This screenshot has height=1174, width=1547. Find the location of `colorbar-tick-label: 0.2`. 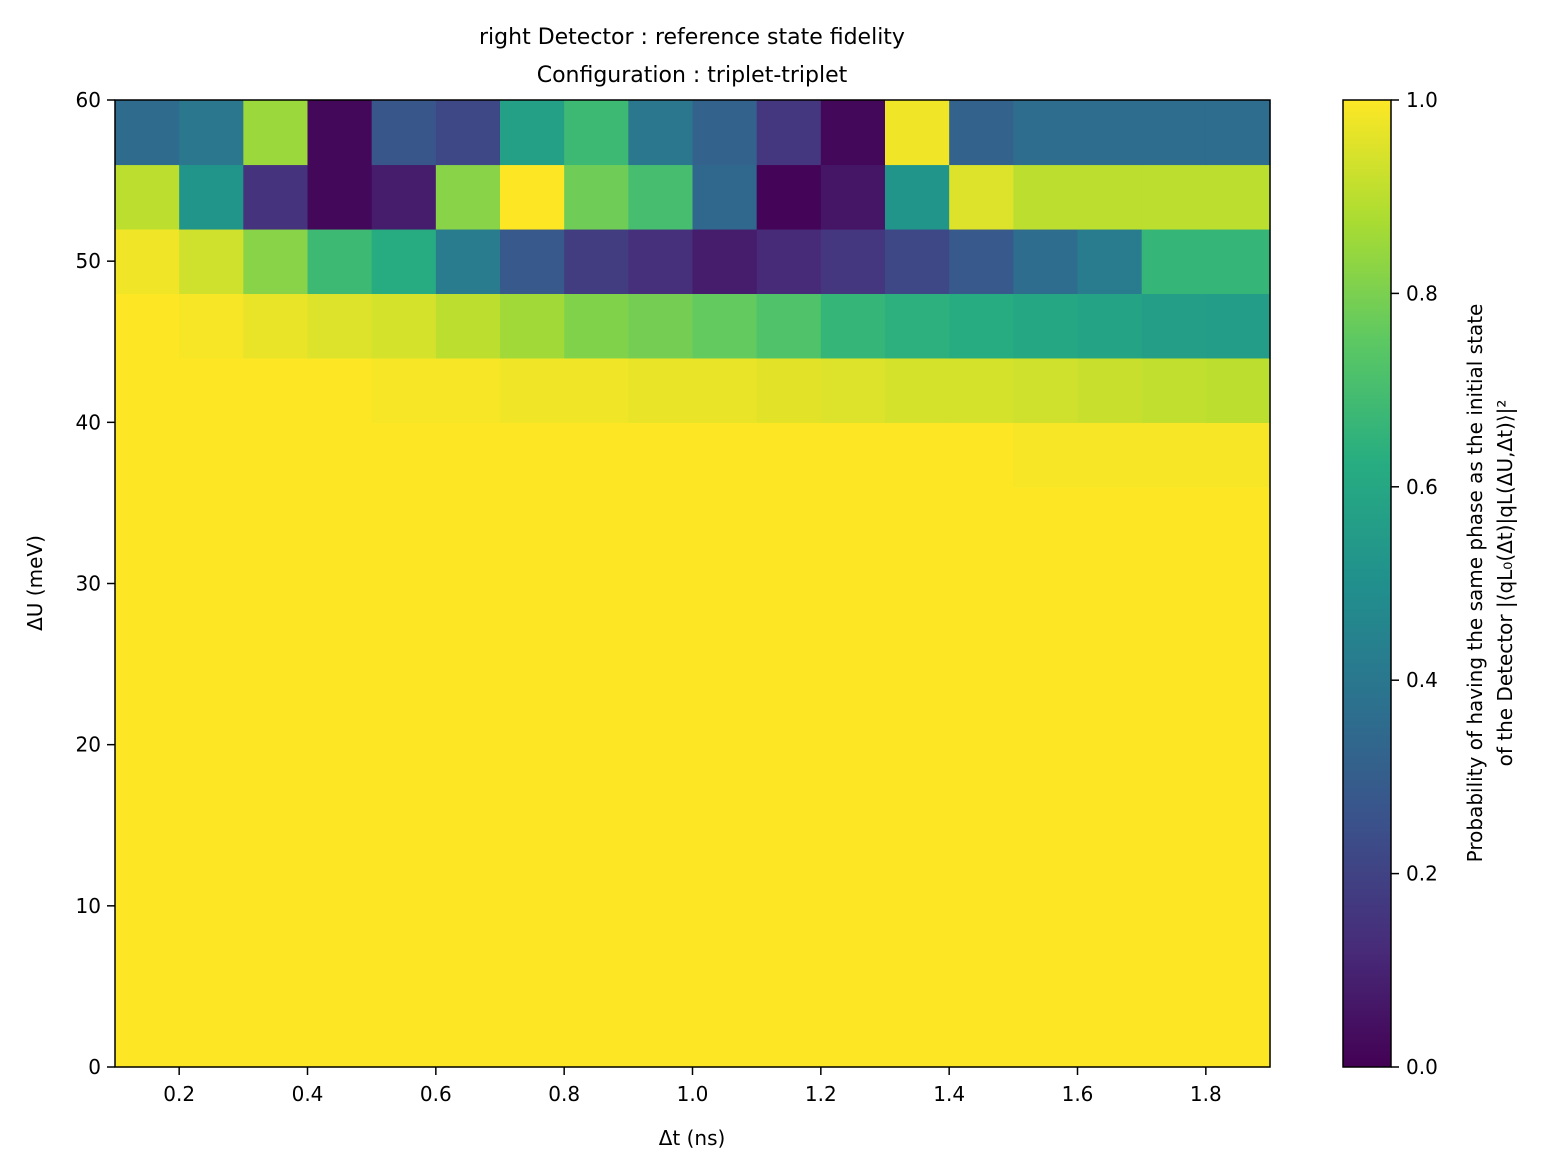

colorbar-tick-label: 0.2 is located at coordinates (1422, 874).